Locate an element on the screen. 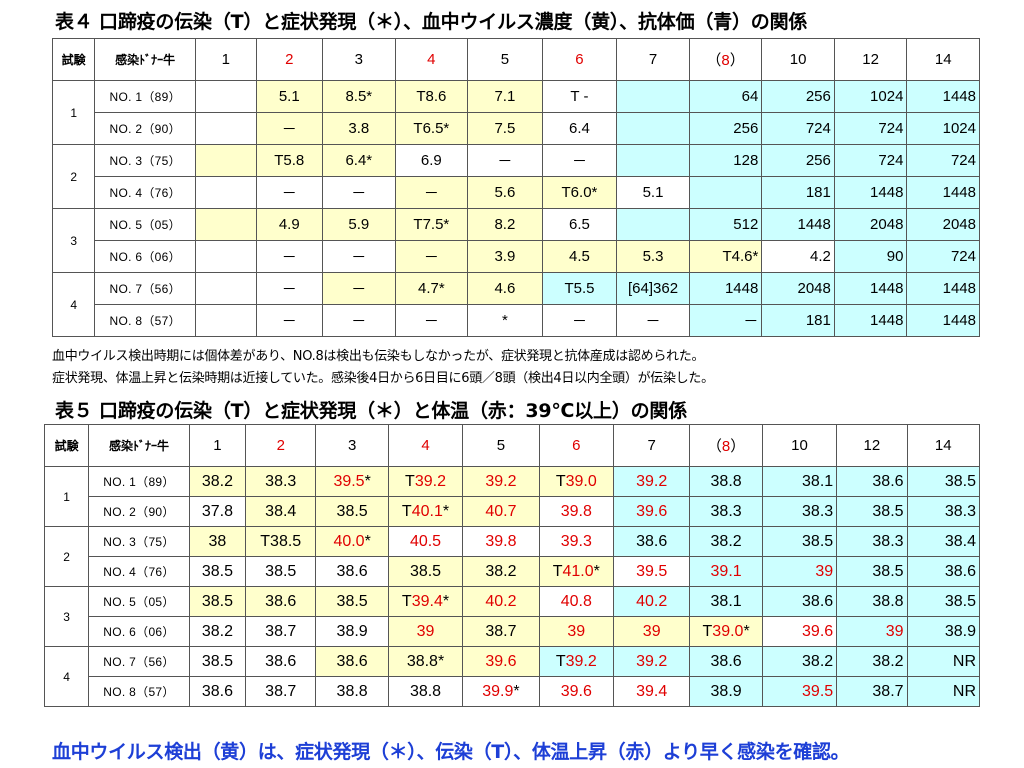  data-cell: 39.2 is located at coordinates (501, 481).